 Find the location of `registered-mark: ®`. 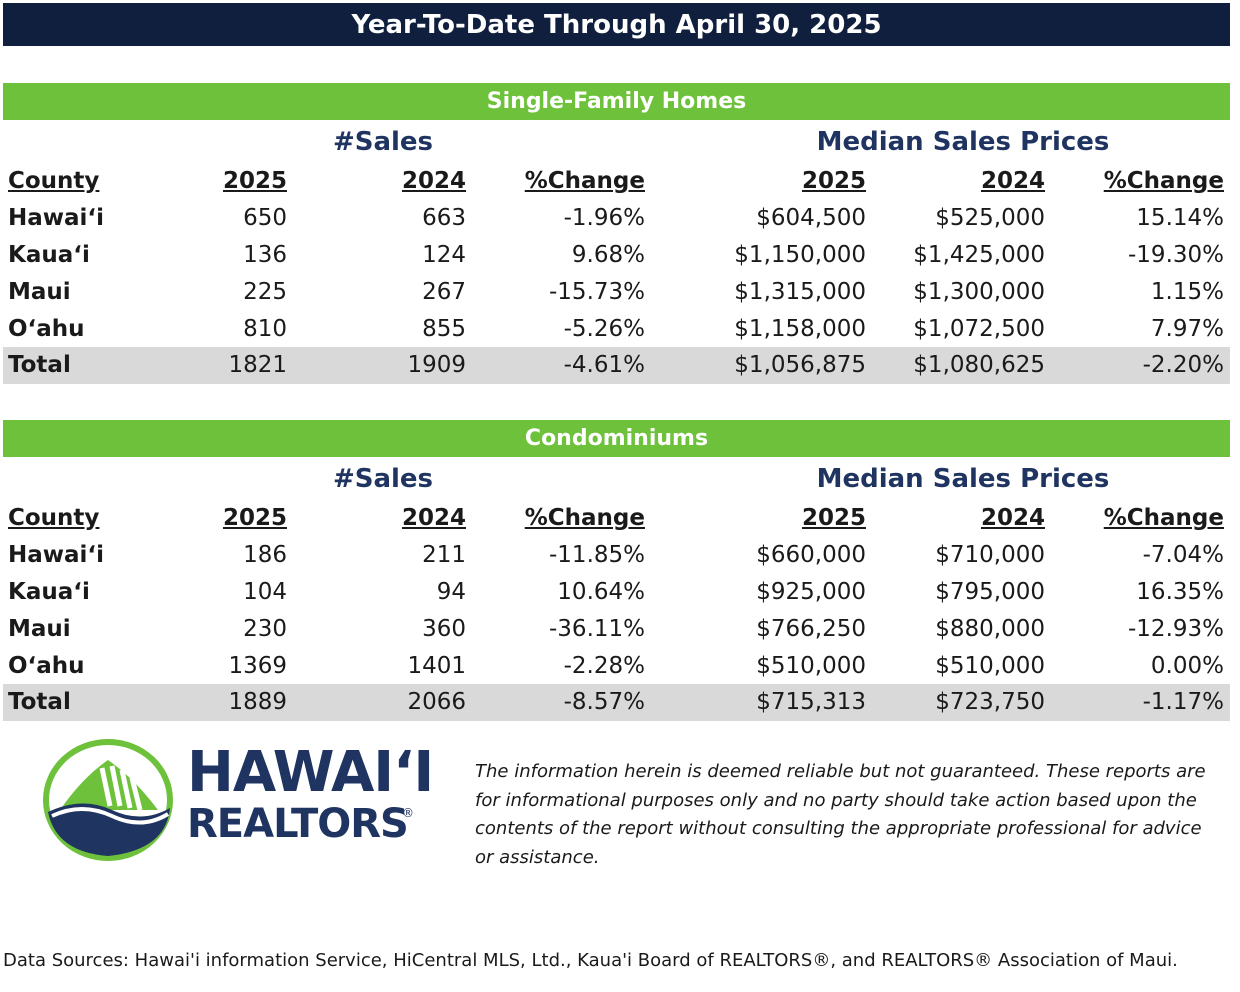

registered-mark: ® is located at coordinates (408, 813).